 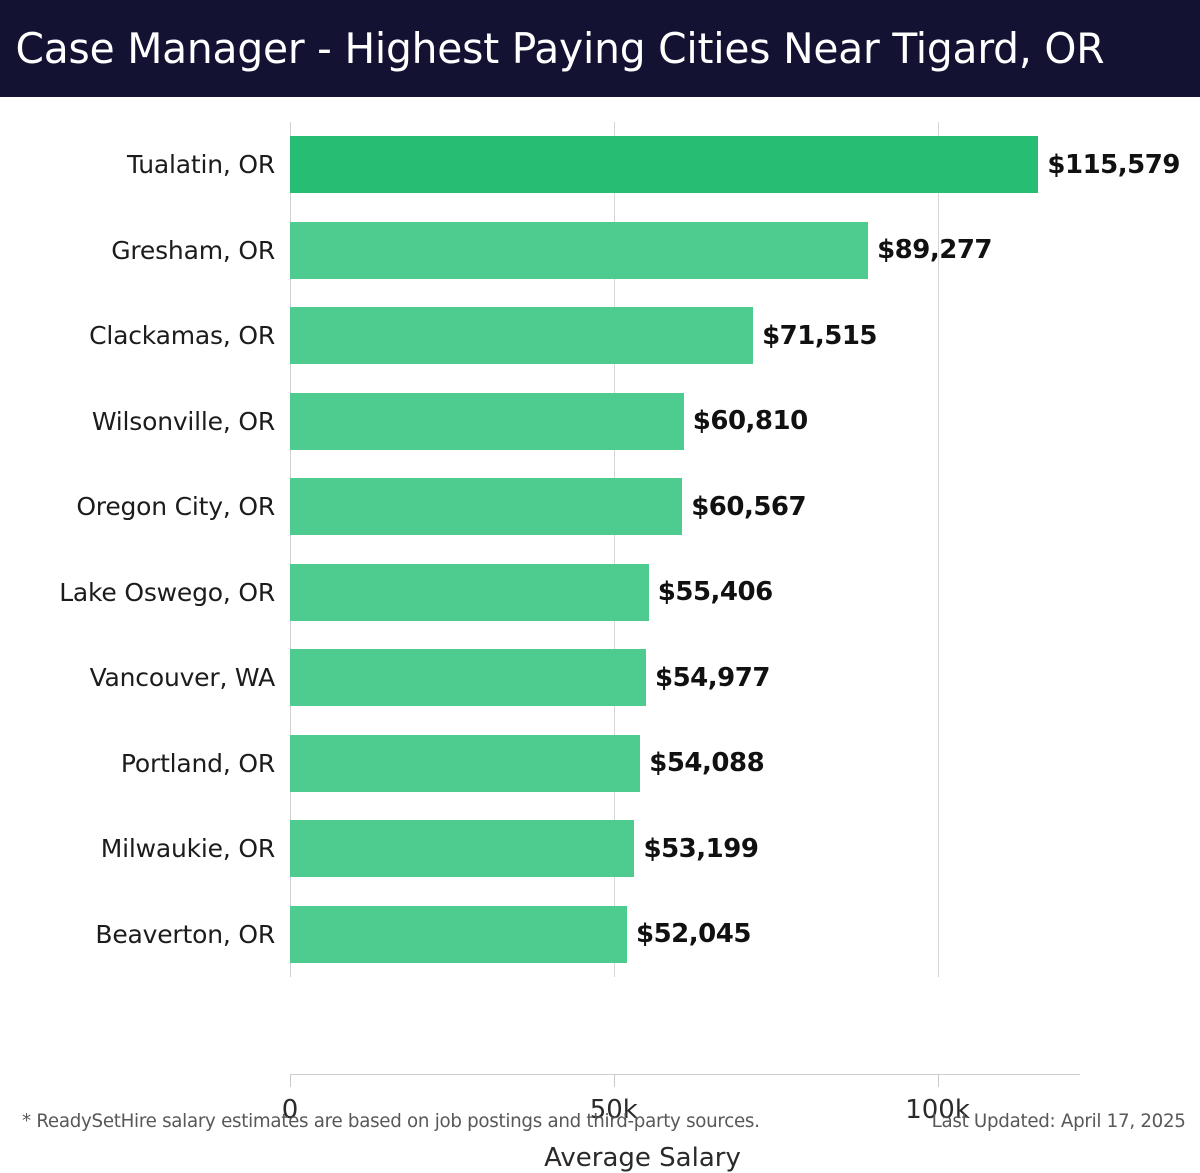 I want to click on bar-value-label: $71,515, so click(x=819, y=335).